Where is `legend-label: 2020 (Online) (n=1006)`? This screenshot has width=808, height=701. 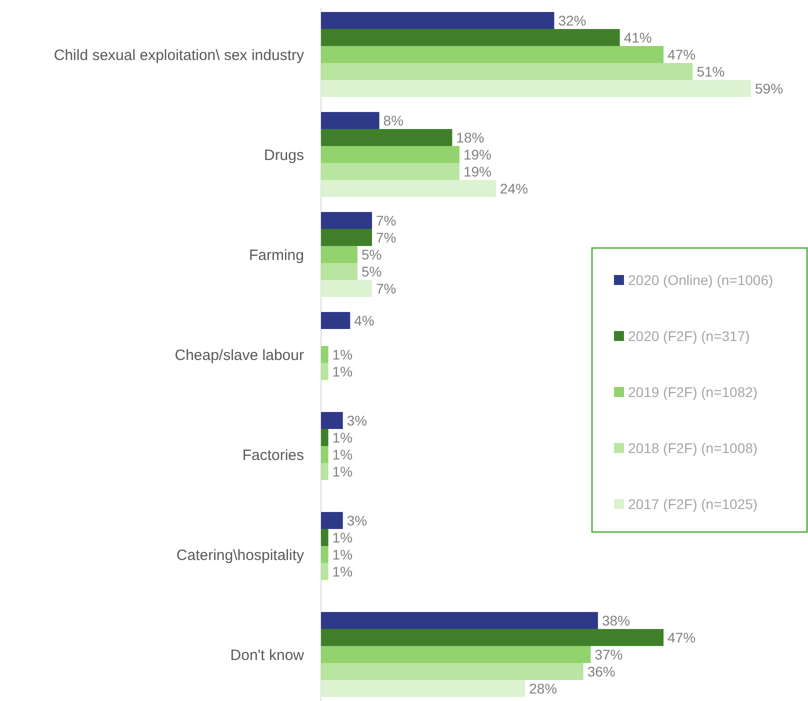 legend-label: 2020 (Online) (n=1006) is located at coordinates (701, 280).